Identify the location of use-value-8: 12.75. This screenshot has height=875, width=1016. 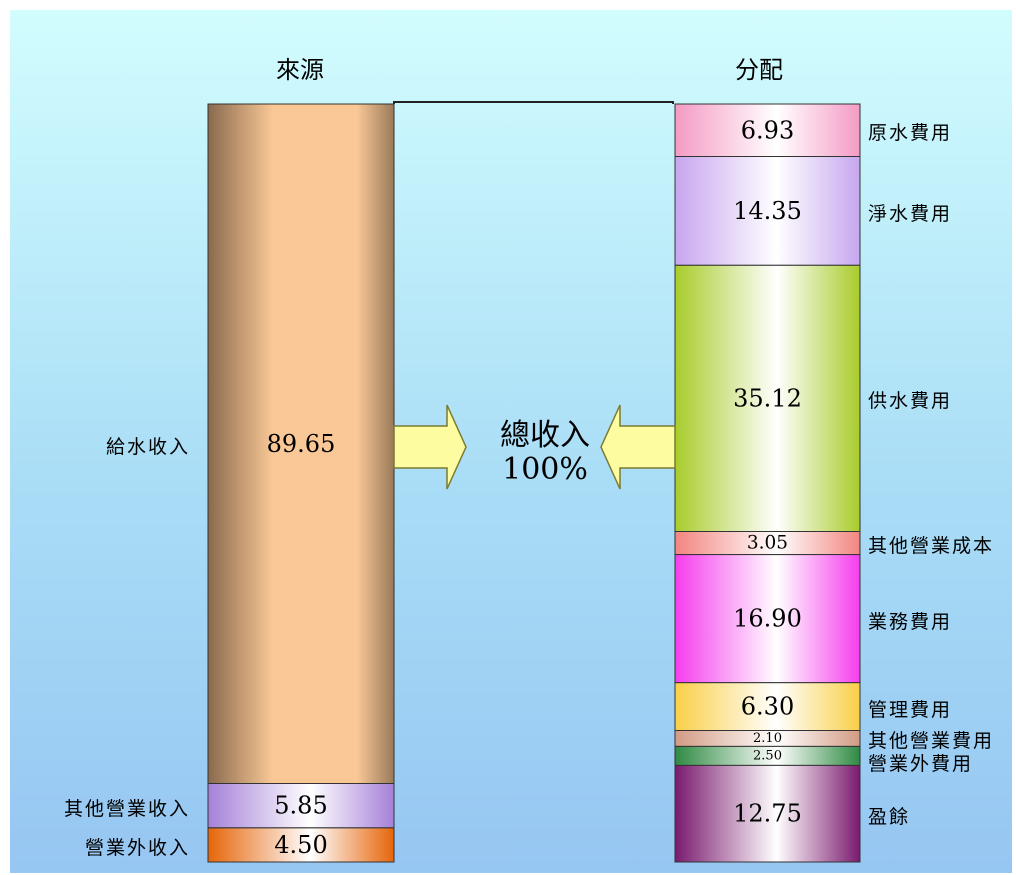
(767, 814).